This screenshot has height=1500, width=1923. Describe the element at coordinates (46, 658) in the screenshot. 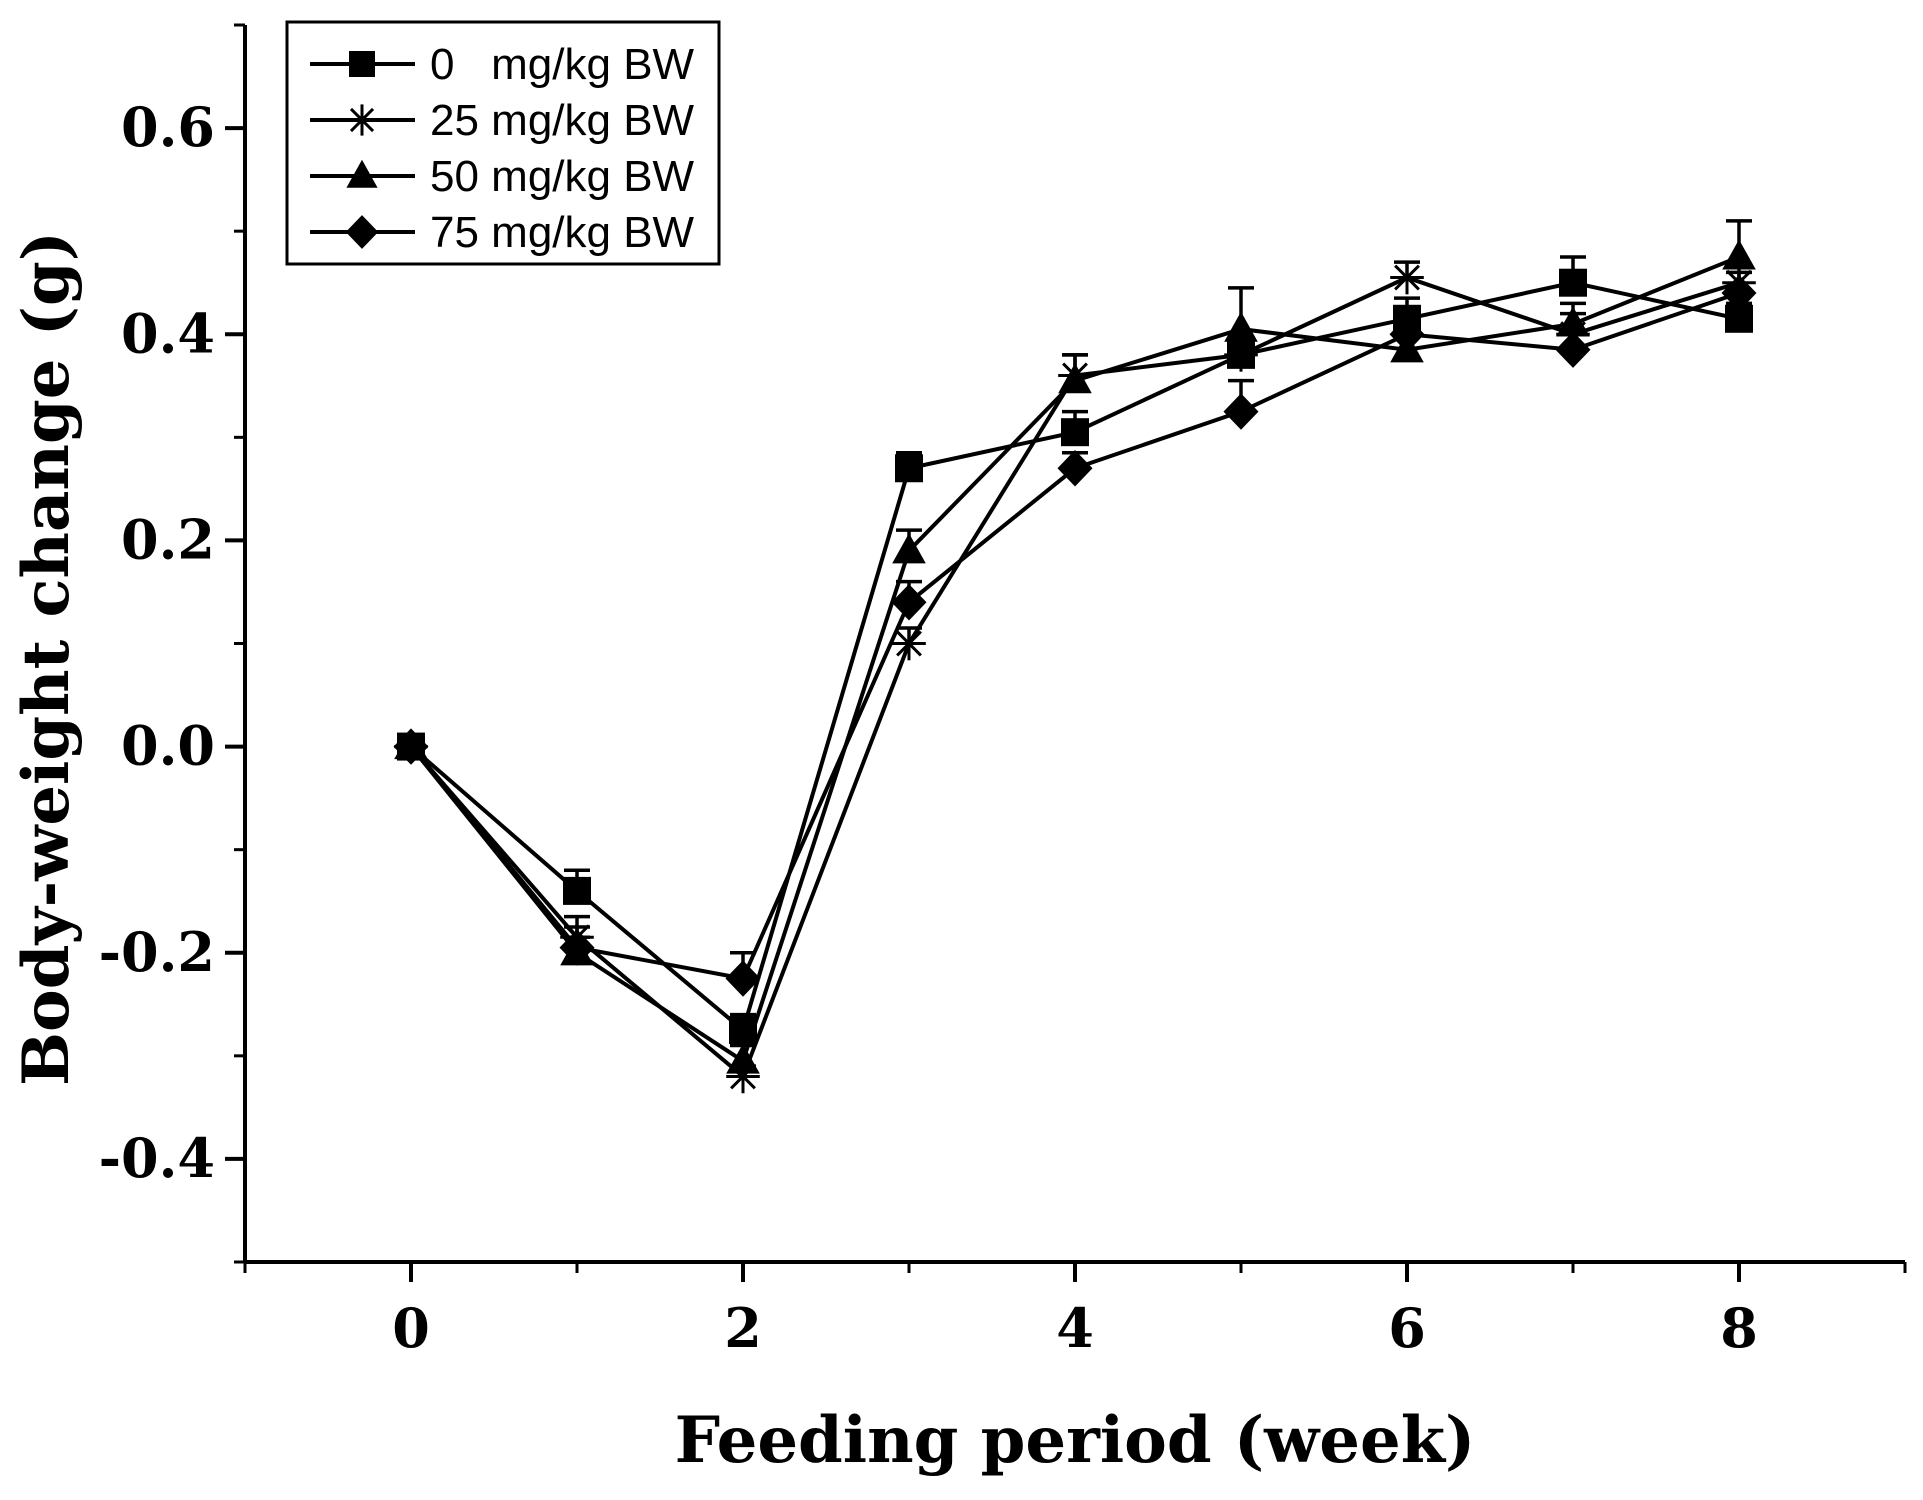

I see `y-axis-title: Body-weight change (g)` at that location.